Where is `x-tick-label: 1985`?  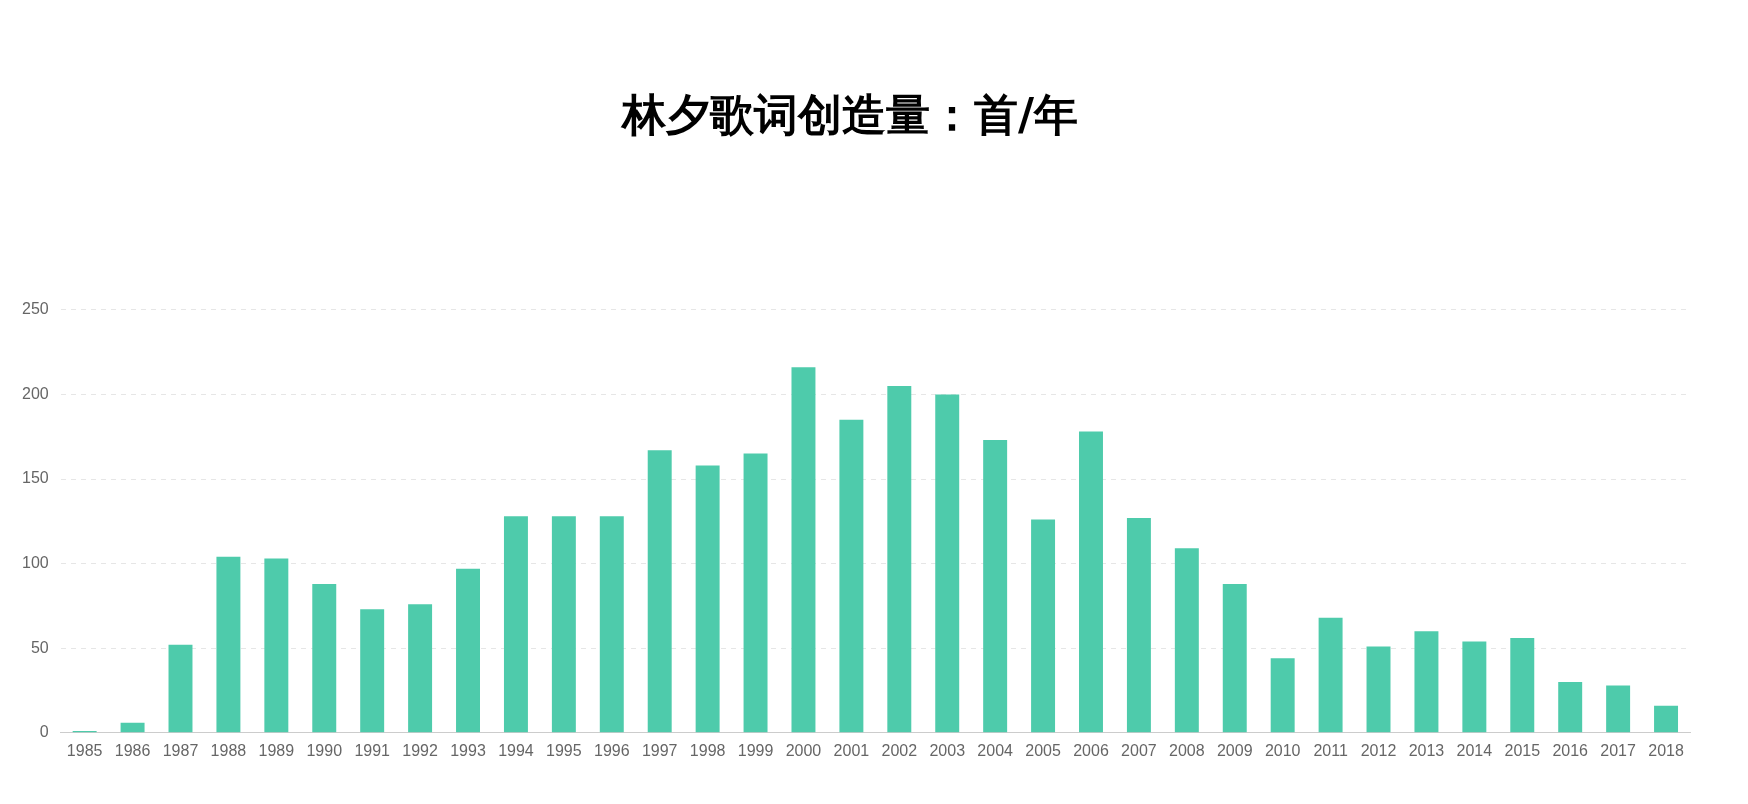
x-tick-label: 1985 is located at coordinates (84, 750).